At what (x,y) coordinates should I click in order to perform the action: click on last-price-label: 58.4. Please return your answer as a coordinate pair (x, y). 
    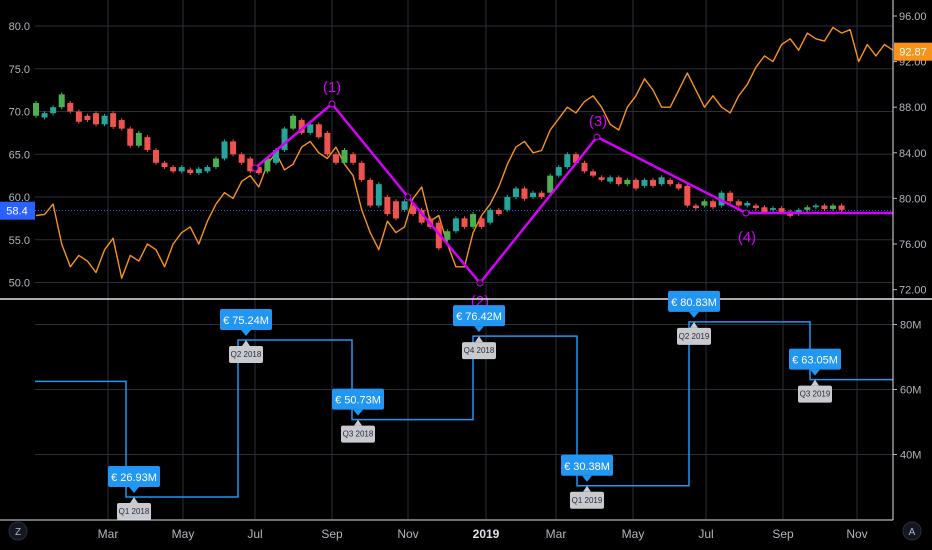
    Looking at the image, I should click on (17, 210).